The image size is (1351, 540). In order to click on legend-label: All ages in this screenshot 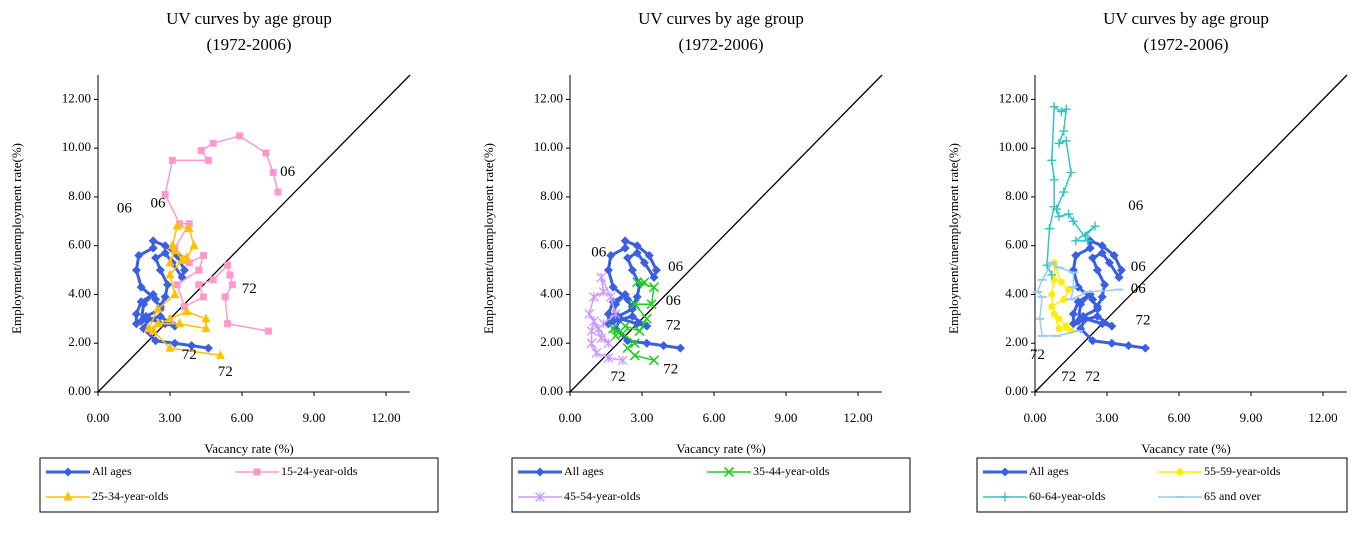, I will do `click(1049, 471)`.